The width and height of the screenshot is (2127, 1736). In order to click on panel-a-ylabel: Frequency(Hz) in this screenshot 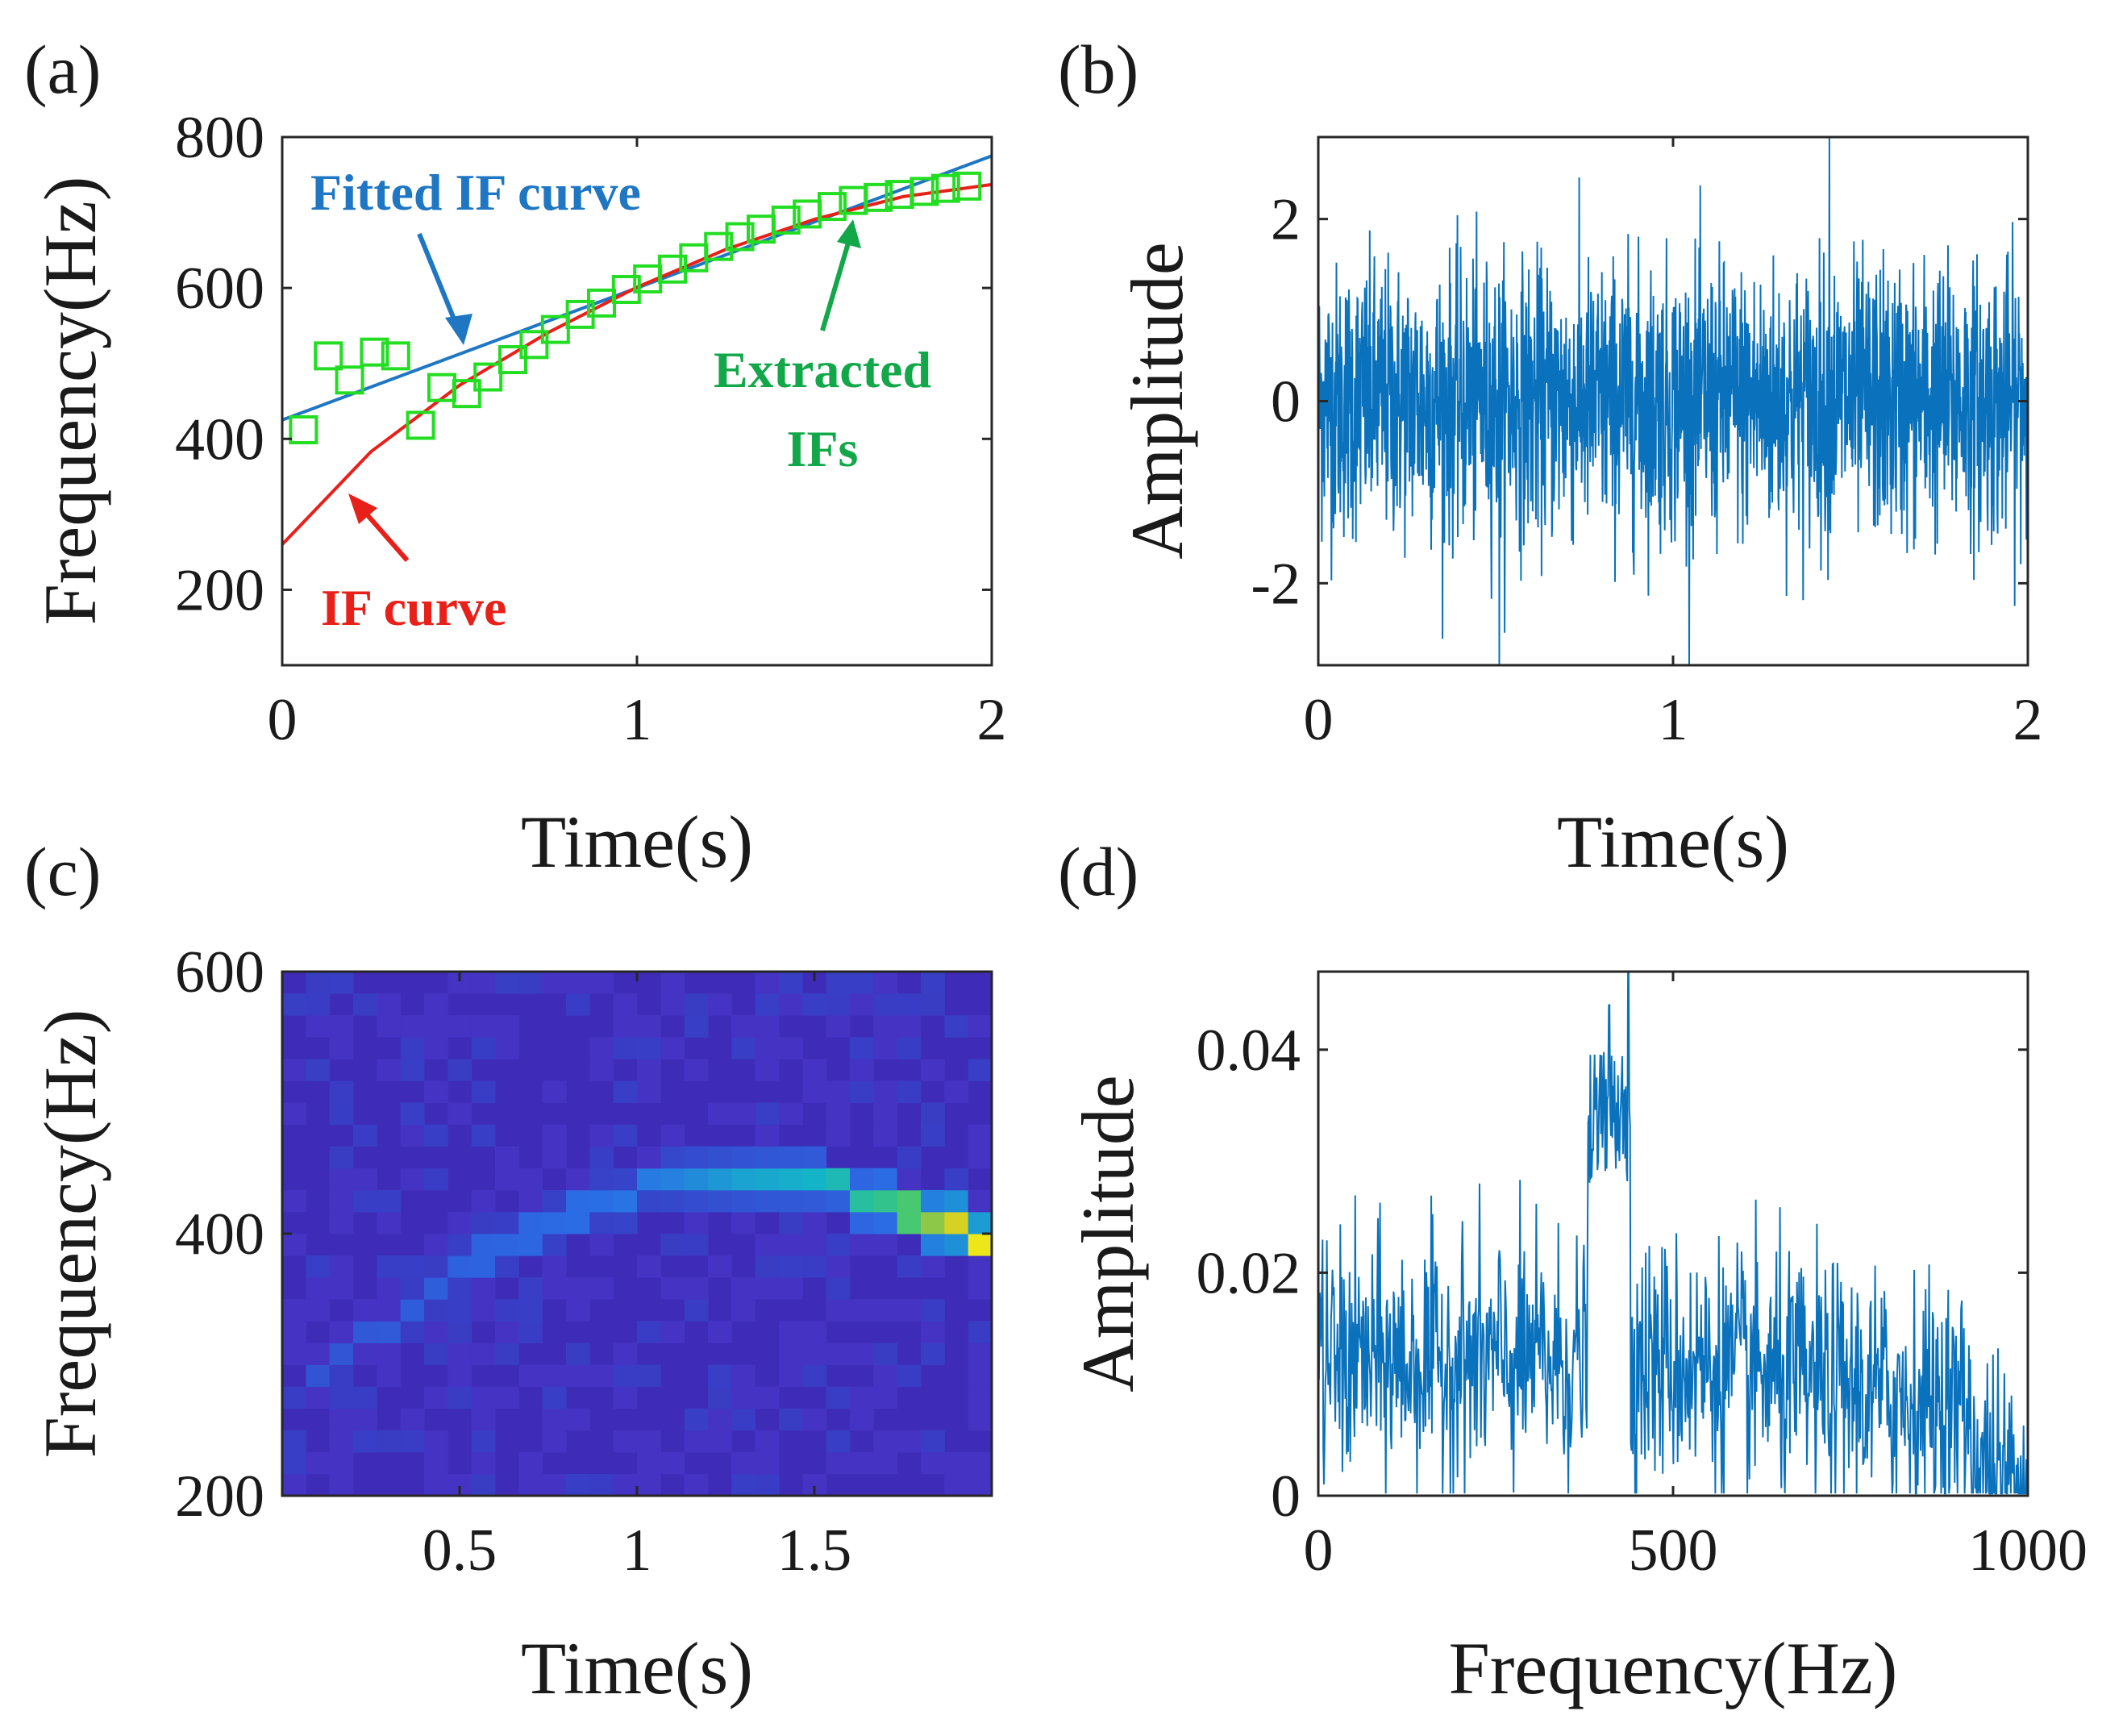, I will do `click(70, 402)`.